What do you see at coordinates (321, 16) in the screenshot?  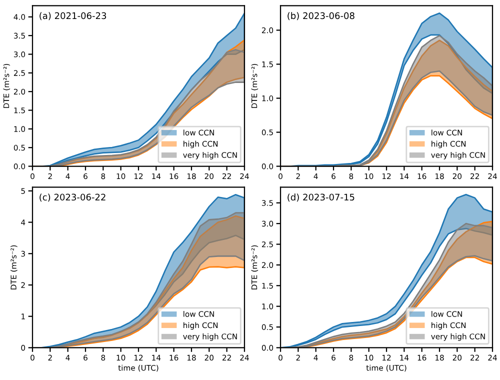 I see `text: (b) 2023-06-08` at bounding box center [321, 16].